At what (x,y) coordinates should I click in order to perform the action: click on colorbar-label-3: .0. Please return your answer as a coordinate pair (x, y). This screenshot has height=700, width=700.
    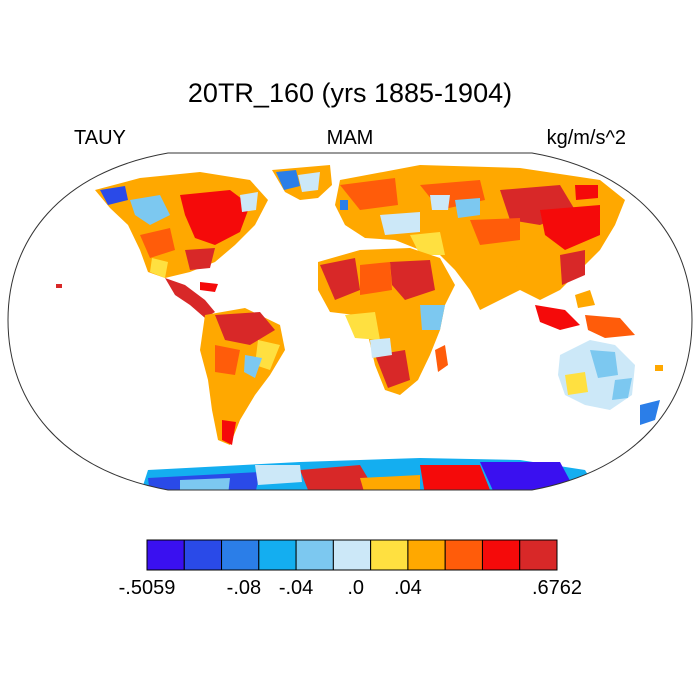
    Looking at the image, I should click on (355, 588).